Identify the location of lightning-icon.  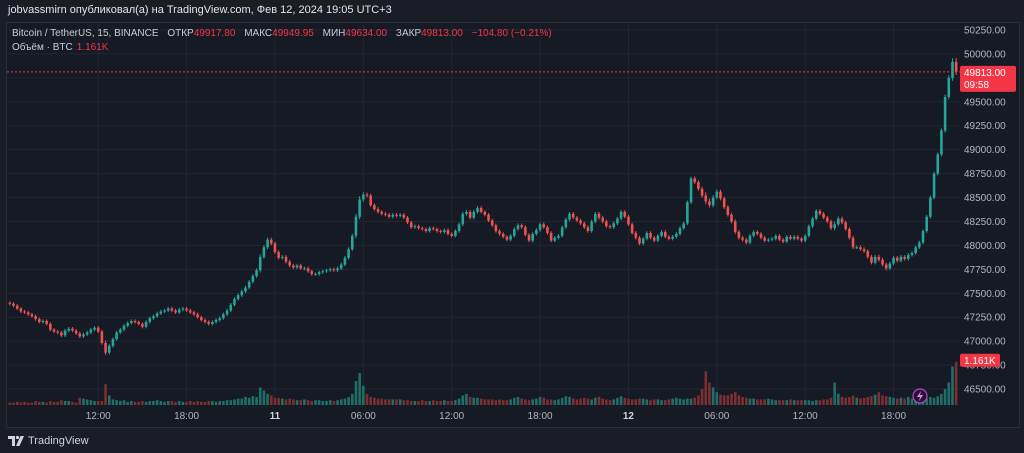
(920, 396).